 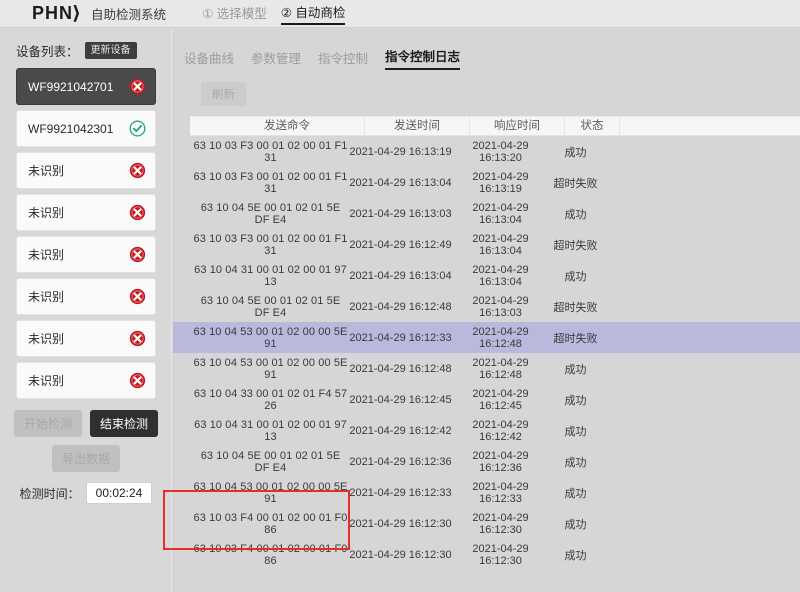 What do you see at coordinates (500, 151) in the screenshot?
I see `cell-response-time: 2021-04-29 16:13:20` at bounding box center [500, 151].